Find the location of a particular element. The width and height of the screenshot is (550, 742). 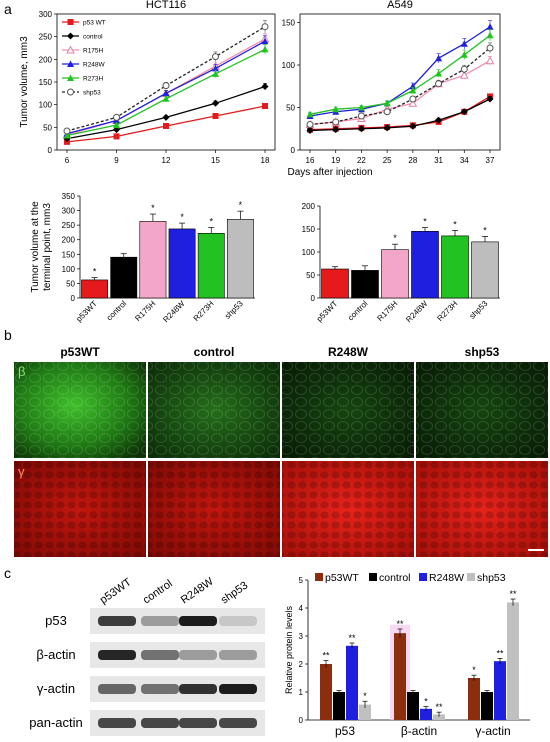

series-line-R248W is located at coordinates (400, 71).